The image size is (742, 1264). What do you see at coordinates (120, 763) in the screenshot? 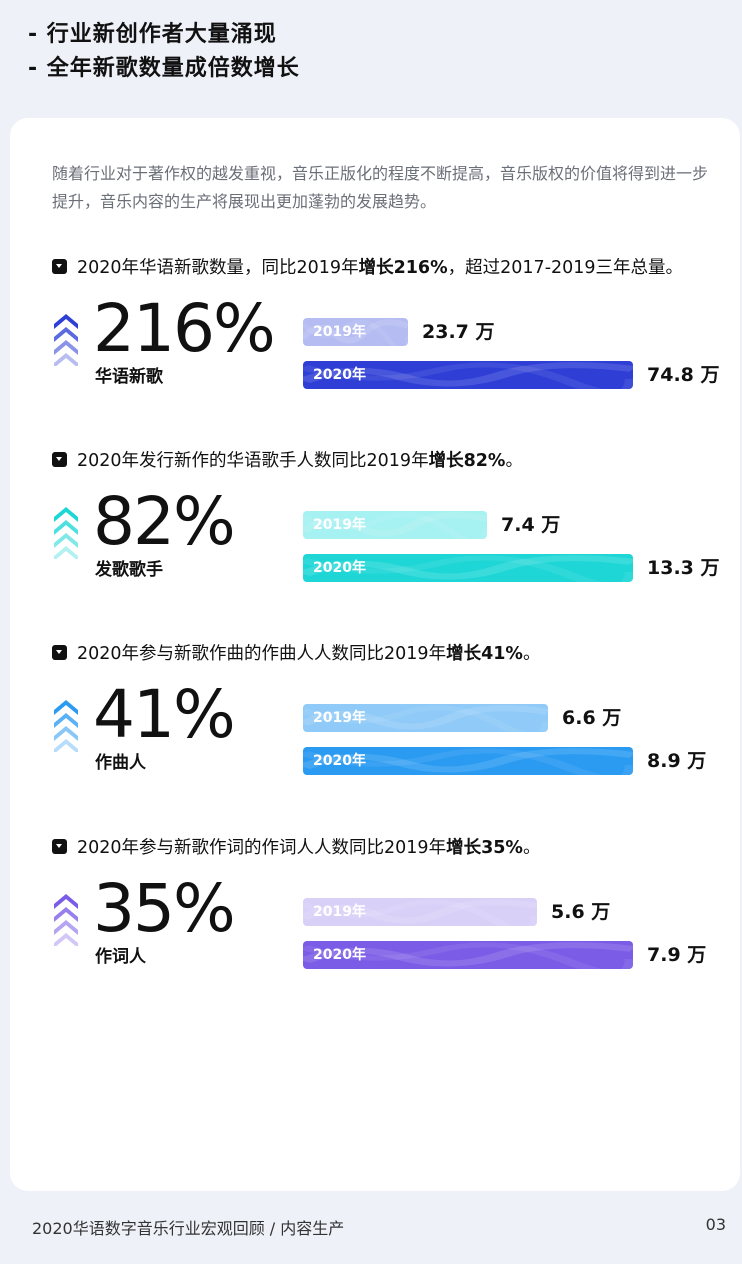
I see `metric-label: 作曲人` at bounding box center [120, 763].